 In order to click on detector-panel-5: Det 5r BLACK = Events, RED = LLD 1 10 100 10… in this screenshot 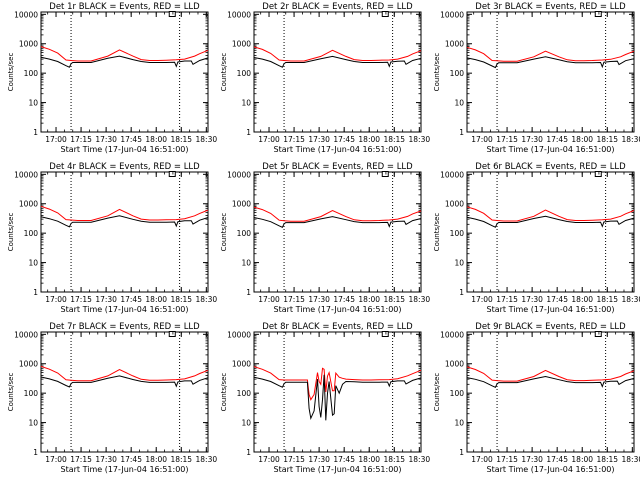, I will do `click(325, 238)`.